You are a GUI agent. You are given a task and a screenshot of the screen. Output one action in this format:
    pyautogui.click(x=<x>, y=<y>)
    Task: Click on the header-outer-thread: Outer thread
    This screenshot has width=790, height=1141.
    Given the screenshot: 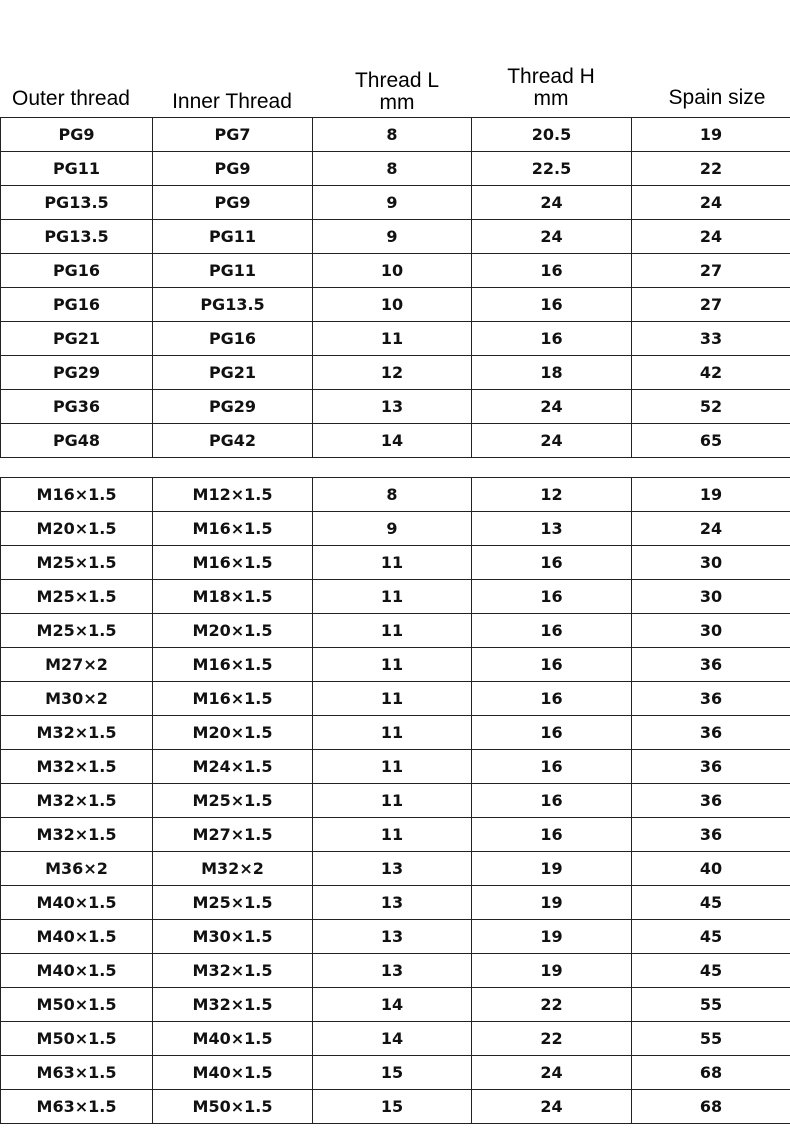 What is the action you would take?
    pyautogui.click(x=71, y=98)
    